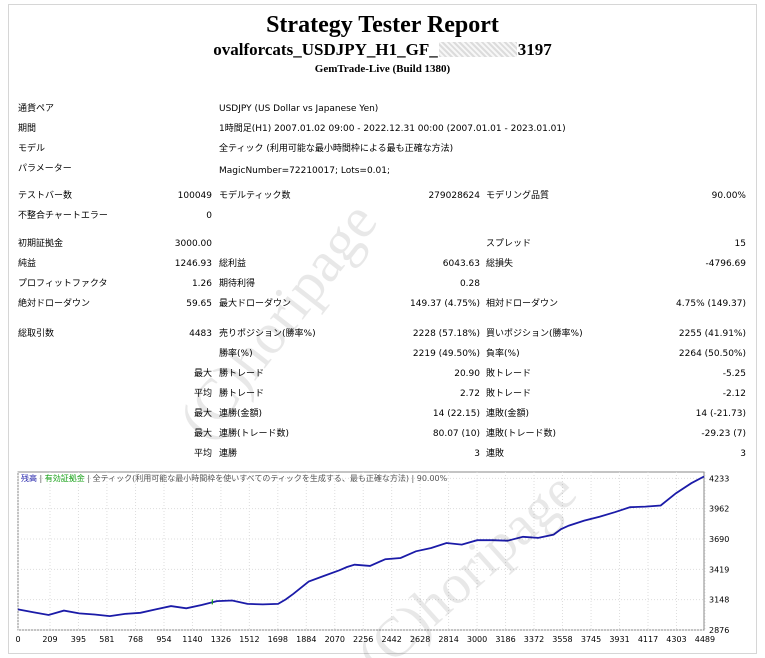  I want to click on x-tick-label: 954, so click(163, 639).